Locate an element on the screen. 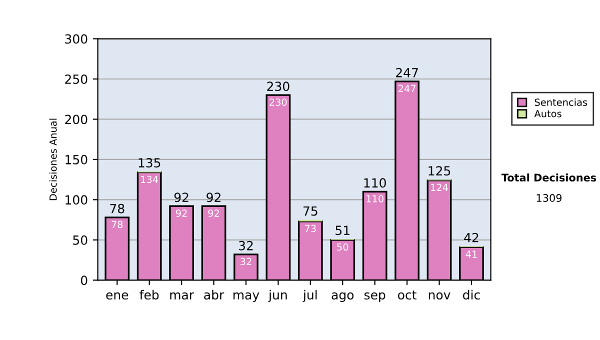  y-axis-title: Decisiones Anual is located at coordinates (53, 159).